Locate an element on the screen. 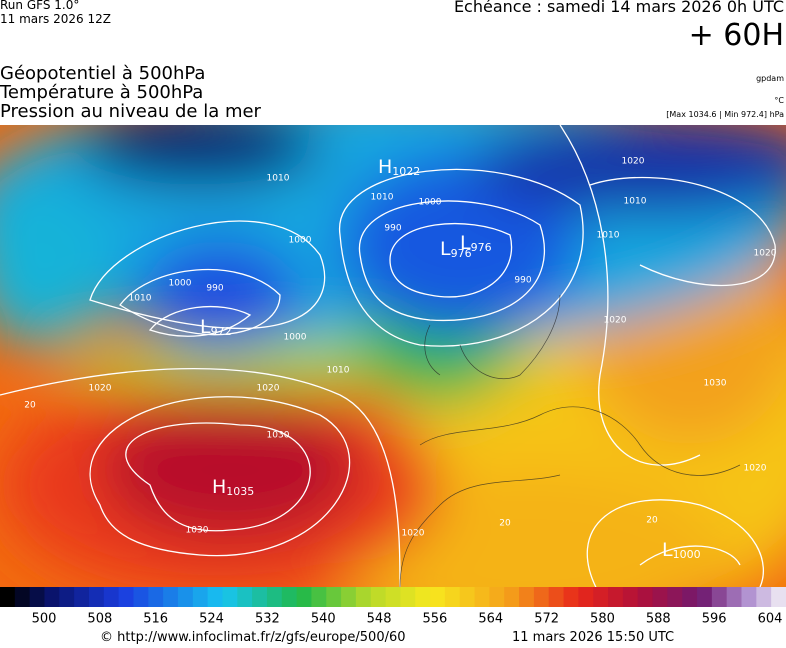  colorbar-tick-label: 524 is located at coordinates (211, 619).